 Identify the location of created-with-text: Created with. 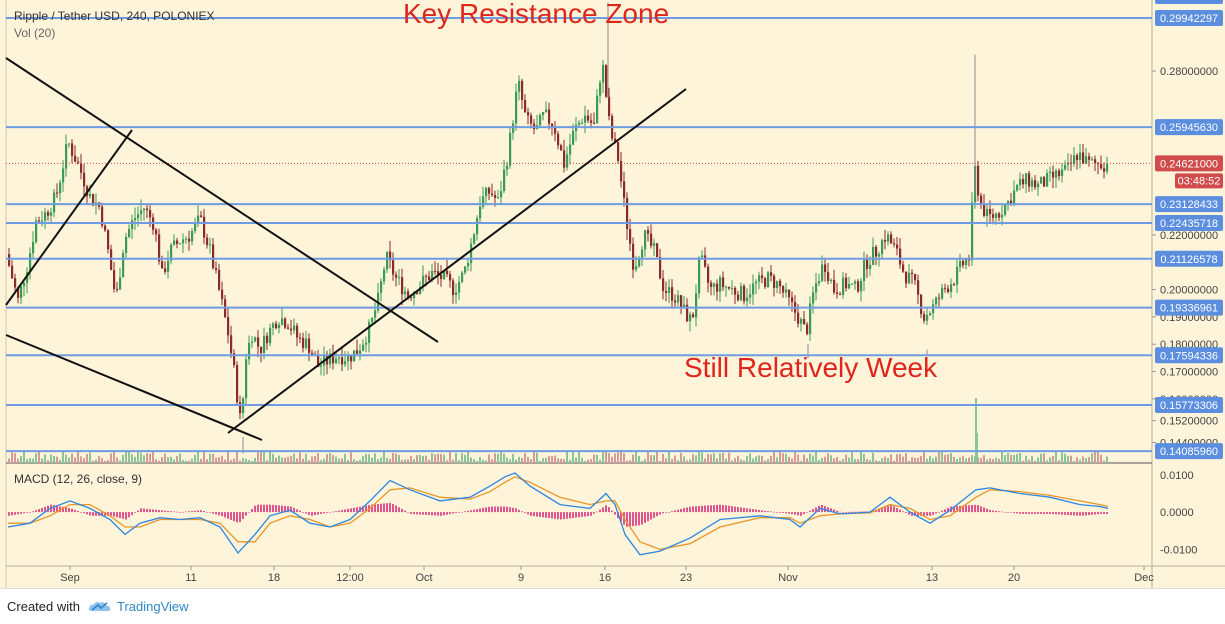
(43, 606).